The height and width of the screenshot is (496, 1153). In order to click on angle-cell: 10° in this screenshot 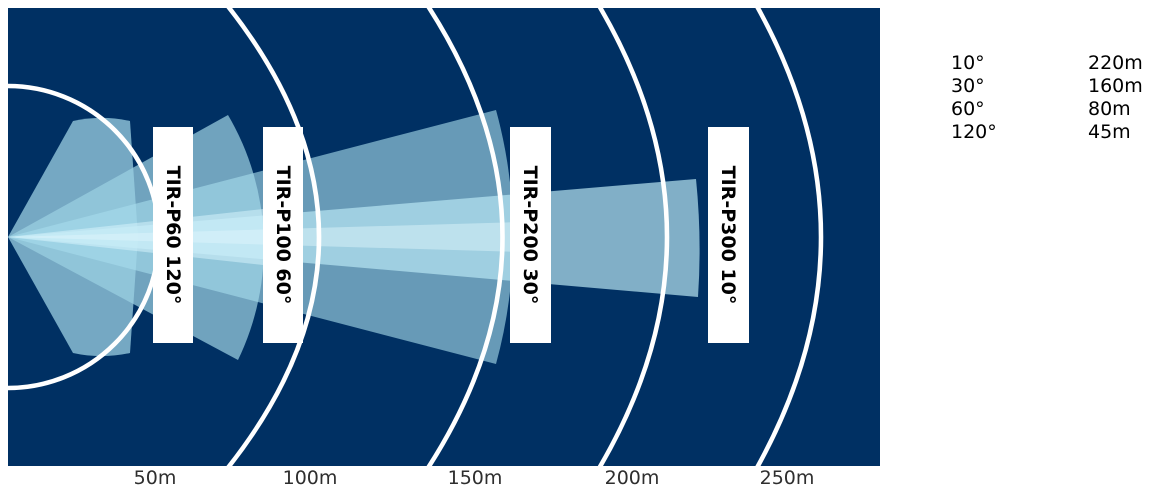, I will do `click(968, 63)`.